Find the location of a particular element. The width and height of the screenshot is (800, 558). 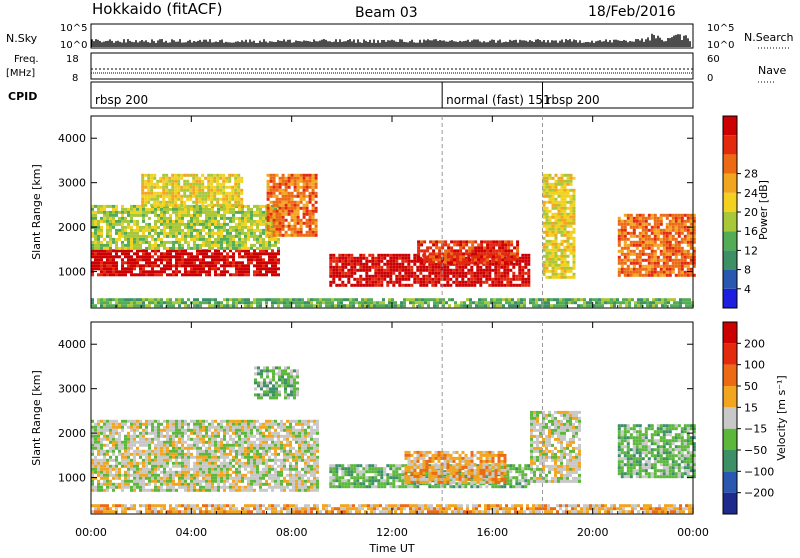

nave-top-tick: 60 is located at coordinates (713, 59).